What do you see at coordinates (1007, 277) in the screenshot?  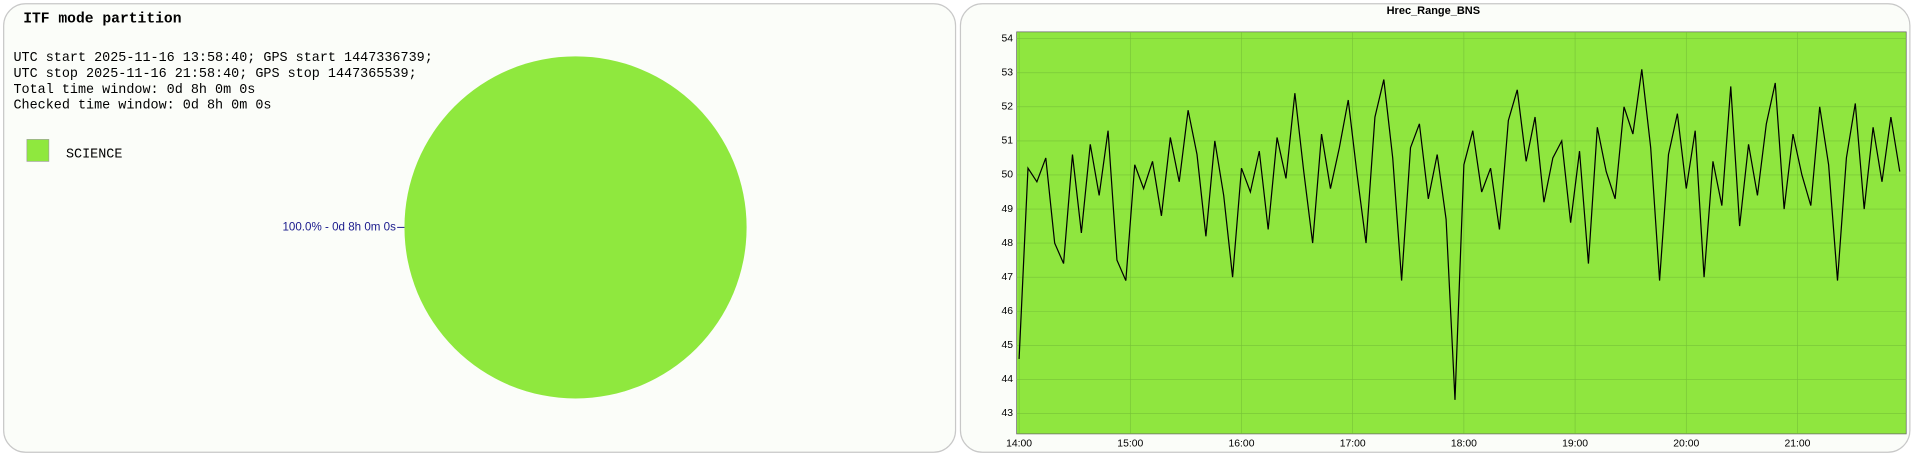 I see `y-tick-label: 47` at bounding box center [1007, 277].